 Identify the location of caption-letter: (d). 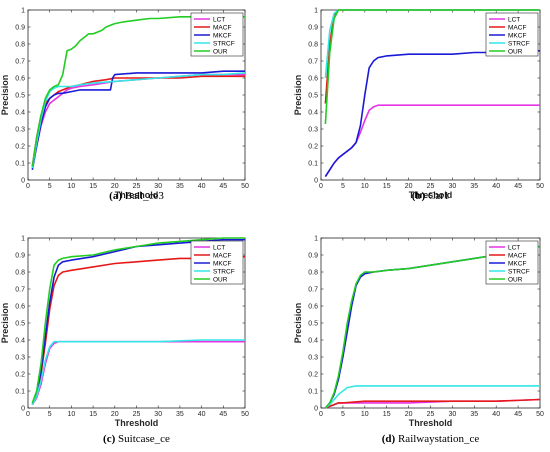
(390, 439).